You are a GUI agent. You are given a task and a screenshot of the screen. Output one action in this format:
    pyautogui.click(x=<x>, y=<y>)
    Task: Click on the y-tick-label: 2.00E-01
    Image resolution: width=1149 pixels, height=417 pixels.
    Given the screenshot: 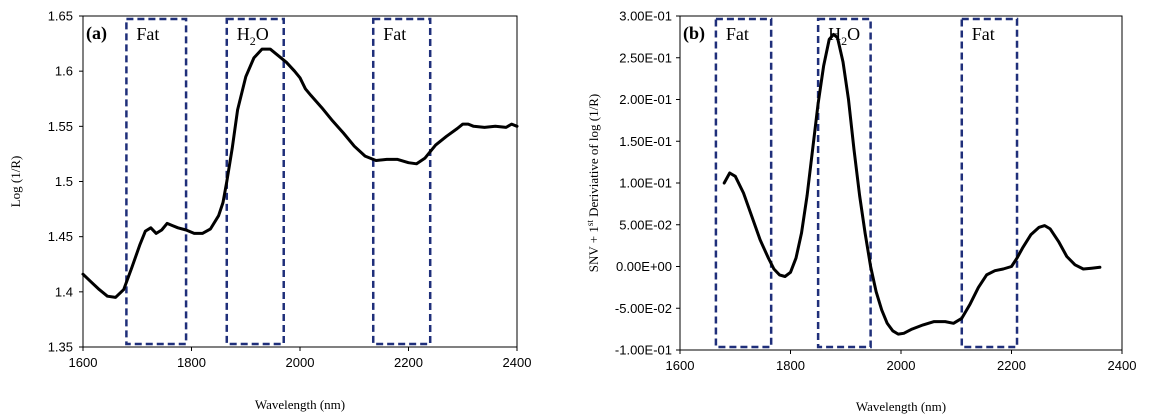 What is the action you would take?
    pyautogui.click(x=645, y=99)
    